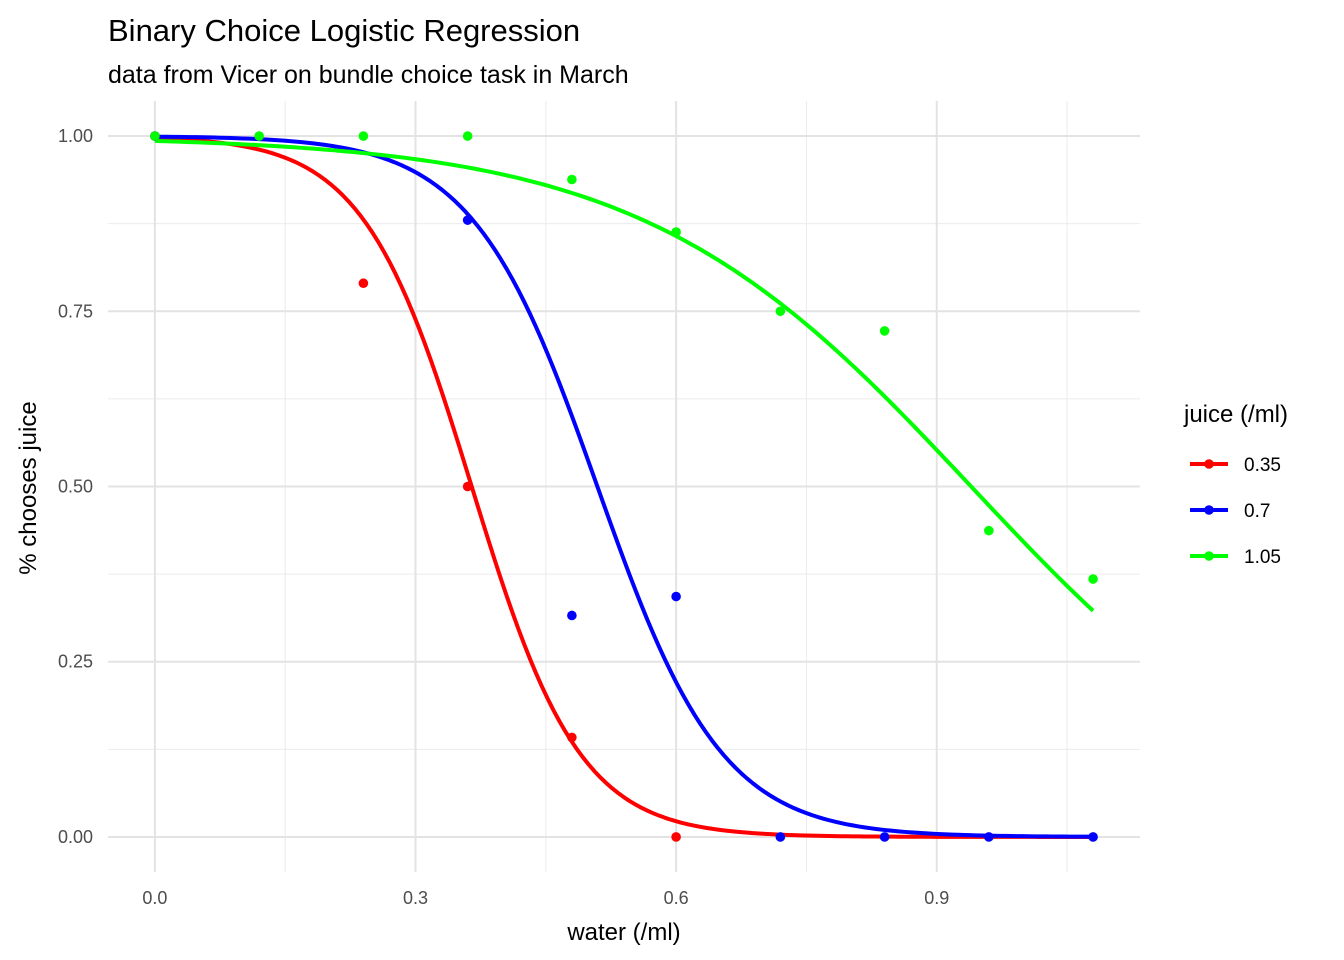  What do you see at coordinates (676, 898) in the screenshot?
I see `x-tick-label: 0.6` at bounding box center [676, 898].